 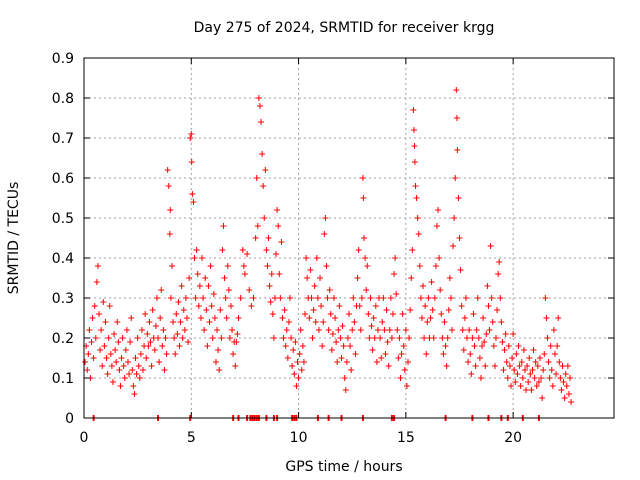 What do you see at coordinates (63, 59) in the screenshot?
I see `y-tick-label: 0.9` at bounding box center [63, 59].